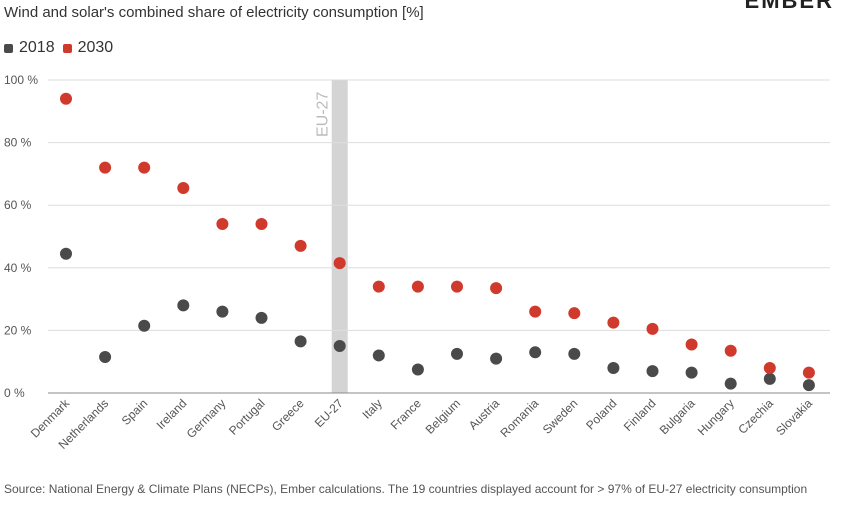  Describe the element at coordinates (613, 367) in the screenshot. I see `point-2018-poland` at that location.